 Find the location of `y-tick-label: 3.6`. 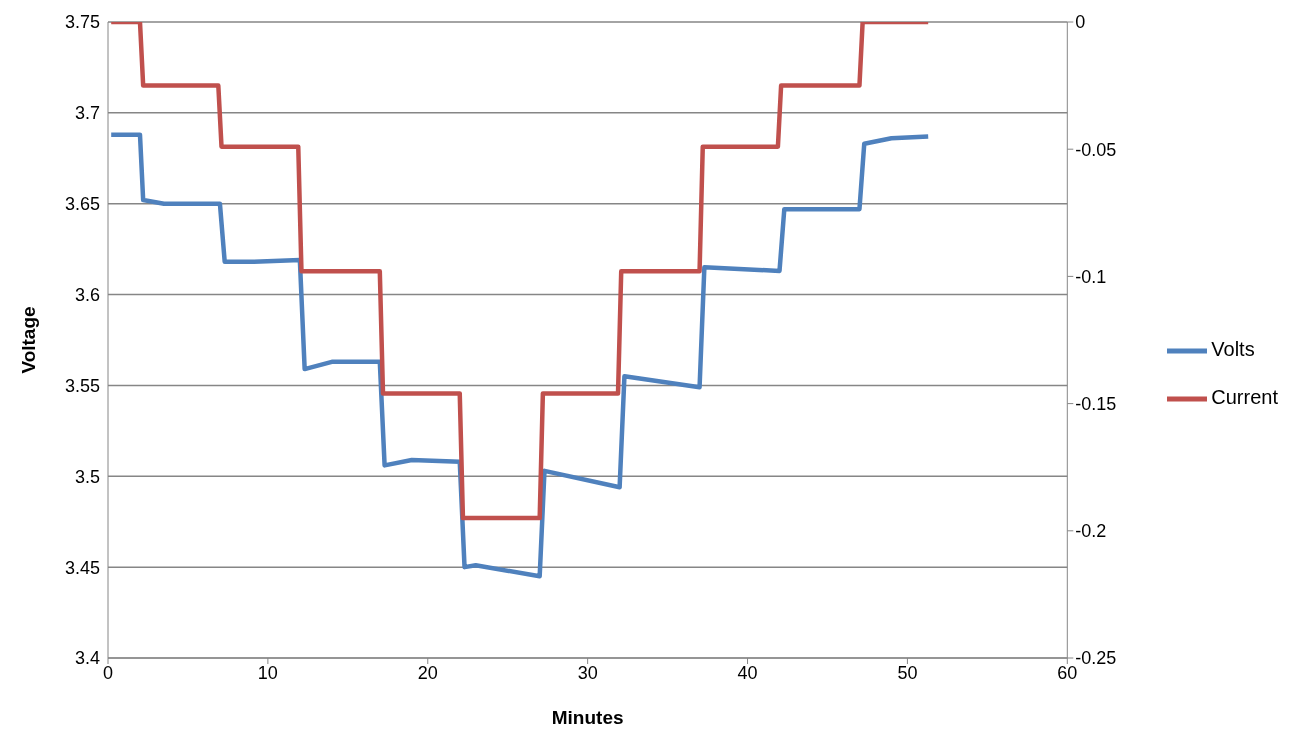

y-tick-label: 3.6 is located at coordinates (87, 294).